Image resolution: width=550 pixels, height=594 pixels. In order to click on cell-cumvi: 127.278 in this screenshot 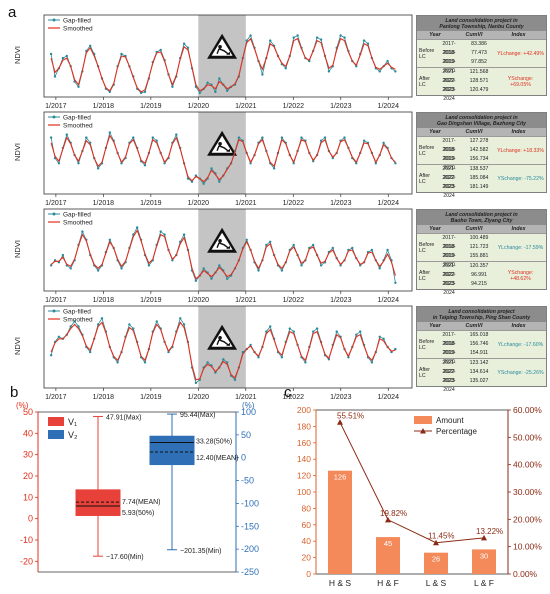, I will do `click(479, 141)`.